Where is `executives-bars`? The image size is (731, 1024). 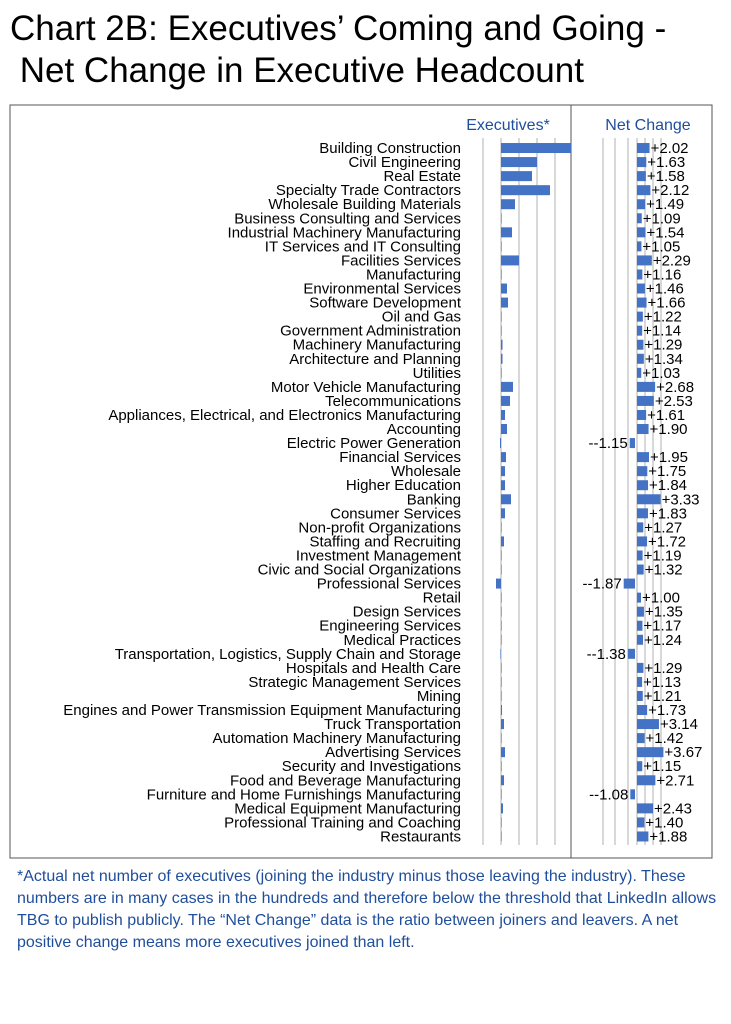 executives-bars is located at coordinates (533, 492).